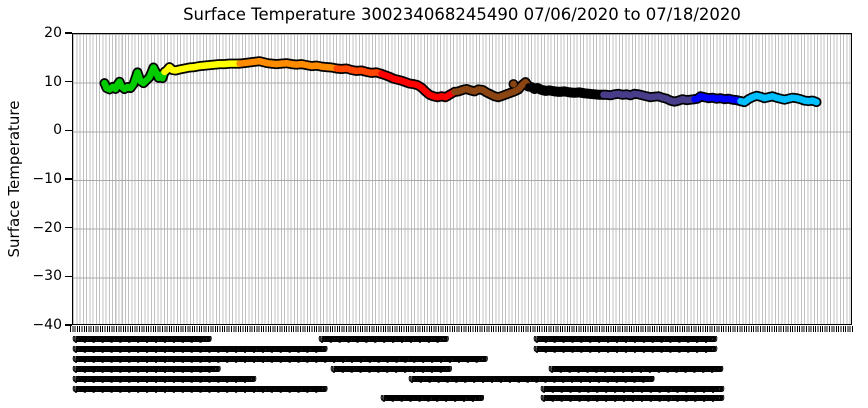 Image resolution: width=868 pixels, height=408 pixels. What do you see at coordinates (778, 99) in the screenshot?
I see `day-deepskyblue` at bounding box center [778, 99].